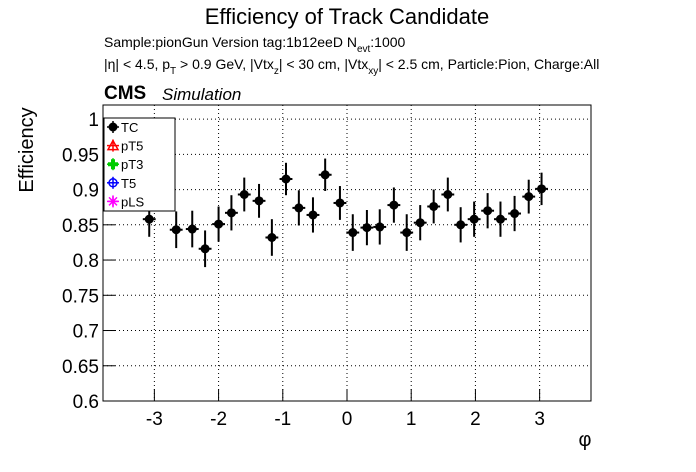  What do you see at coordinates (323, 64) in the screenshot?
I see `subtitle-part: | < 30 cm, |Vtx` at bounding box center [323, 64].